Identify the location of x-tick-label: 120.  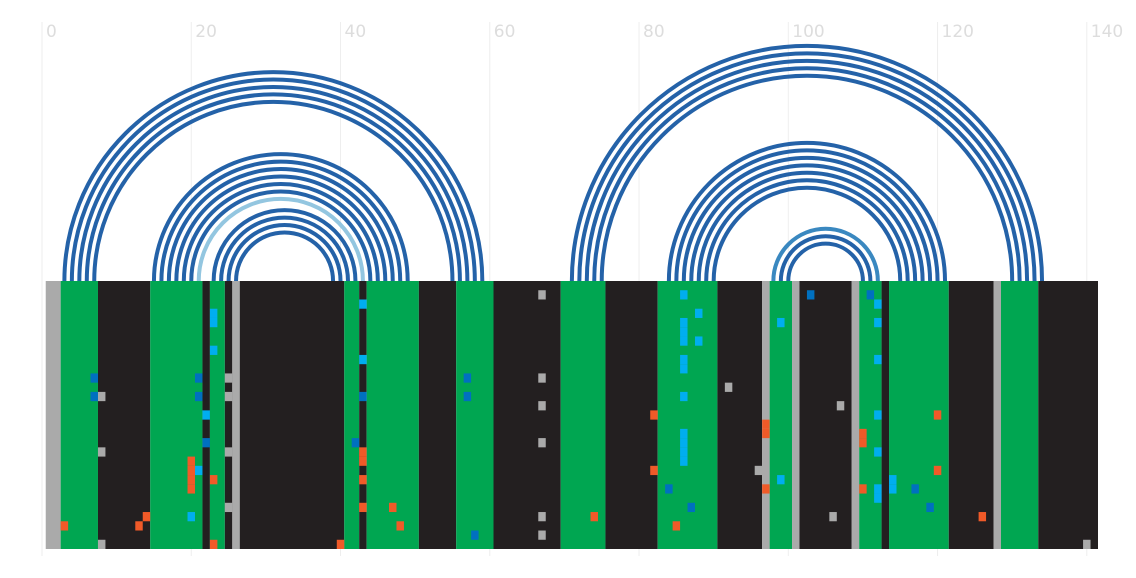
(958, 32).